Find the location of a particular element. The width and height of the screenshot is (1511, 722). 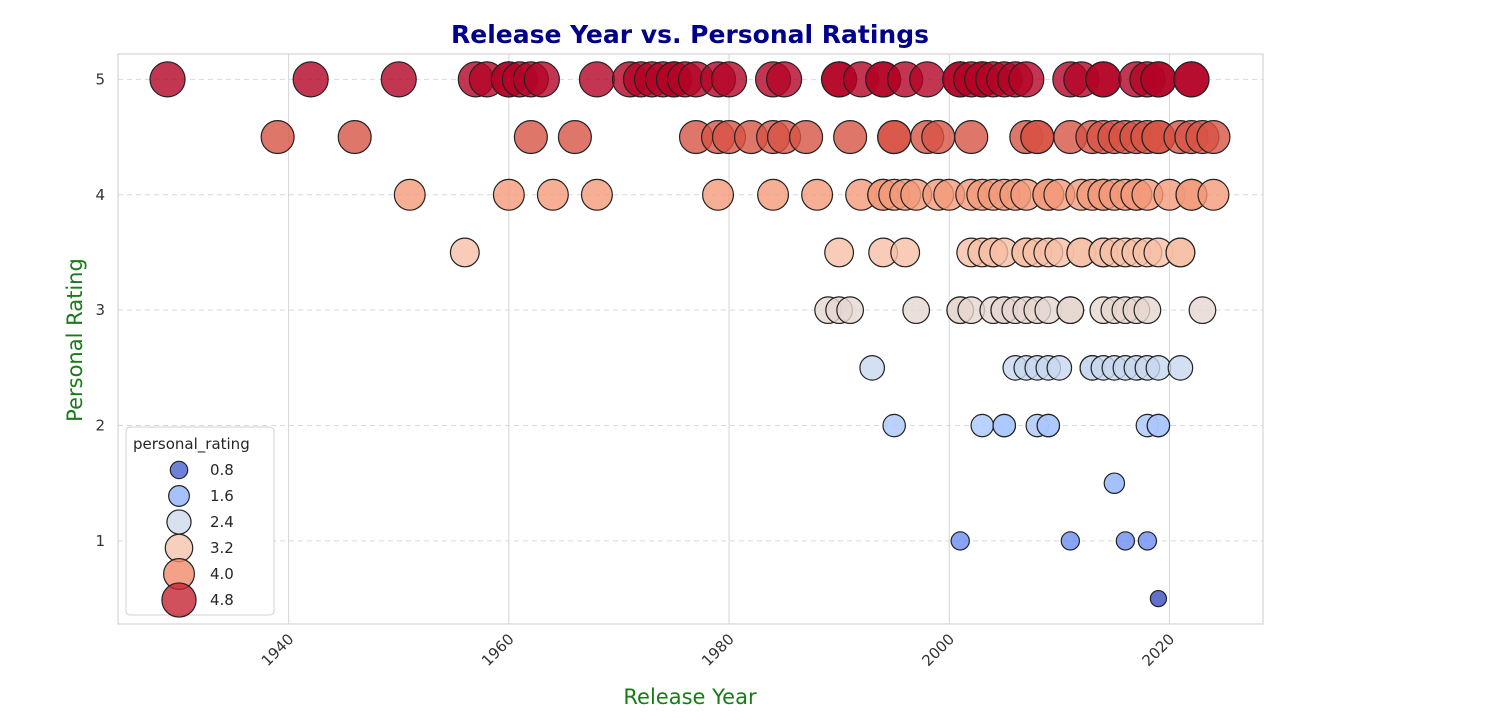

x-axis-ticks: 1940 1960 1980 2000 2020 is located at coordinates (718, 650).